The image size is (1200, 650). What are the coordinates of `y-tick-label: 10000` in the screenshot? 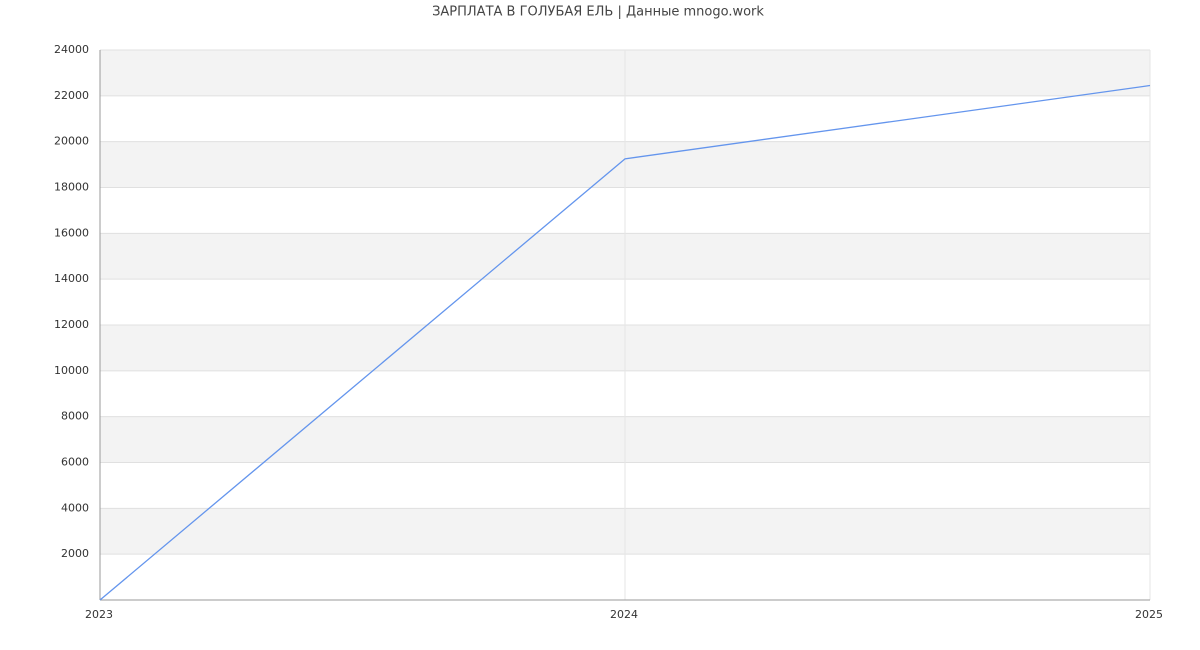 It's located at (71, 370).